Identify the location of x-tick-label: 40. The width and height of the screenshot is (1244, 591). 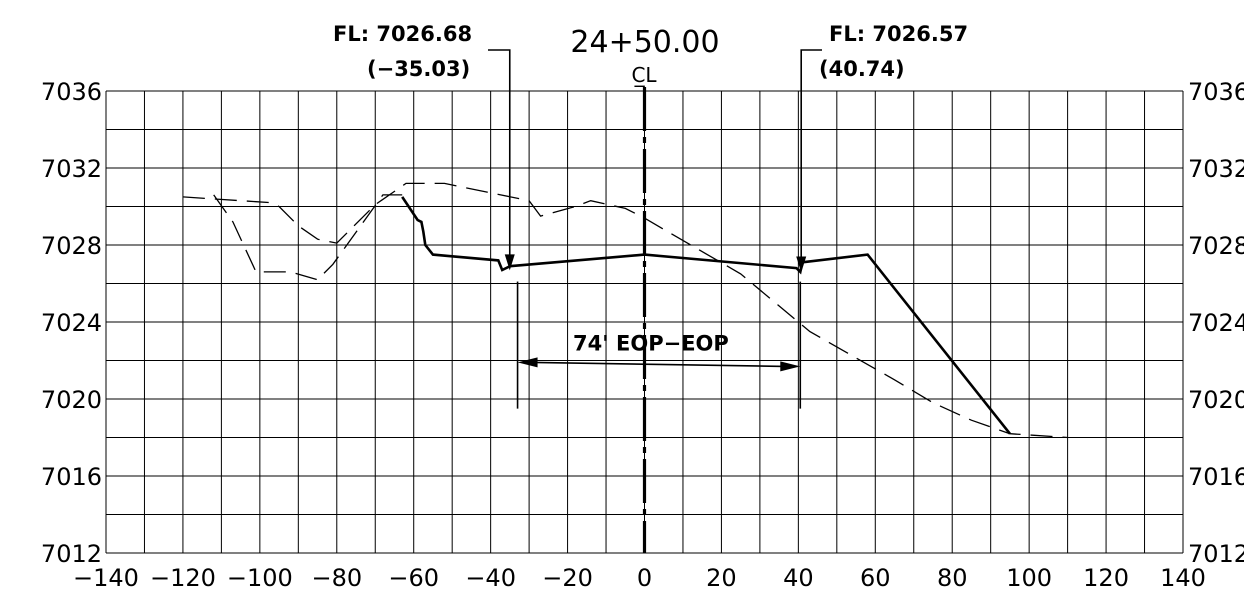
(798, 577).